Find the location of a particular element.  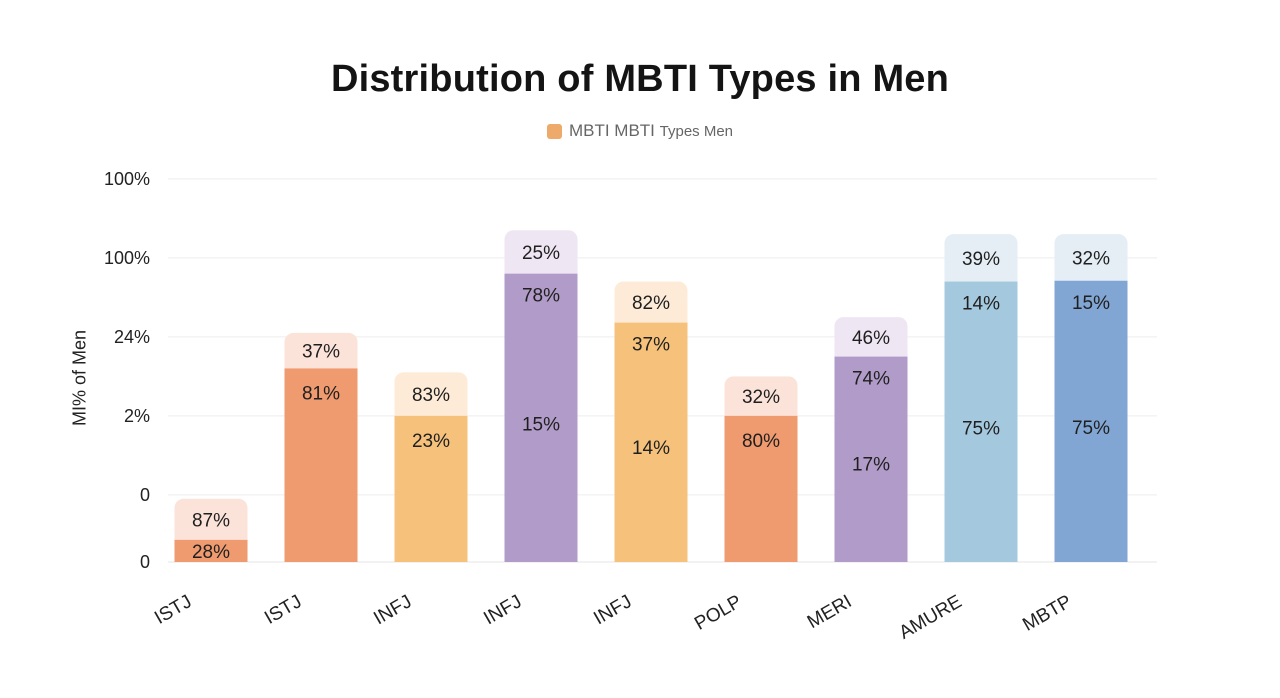

chart-title: Distribution of MBTI Types in Men is located at coordinates (640, 79).